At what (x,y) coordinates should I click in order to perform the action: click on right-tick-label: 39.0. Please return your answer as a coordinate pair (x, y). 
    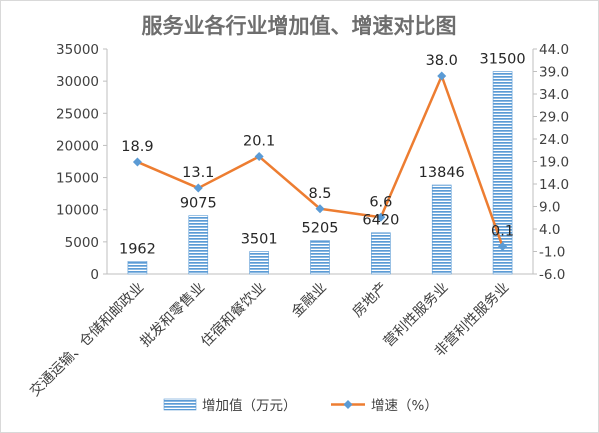
    Looking at the image, I should click on (554, 73).